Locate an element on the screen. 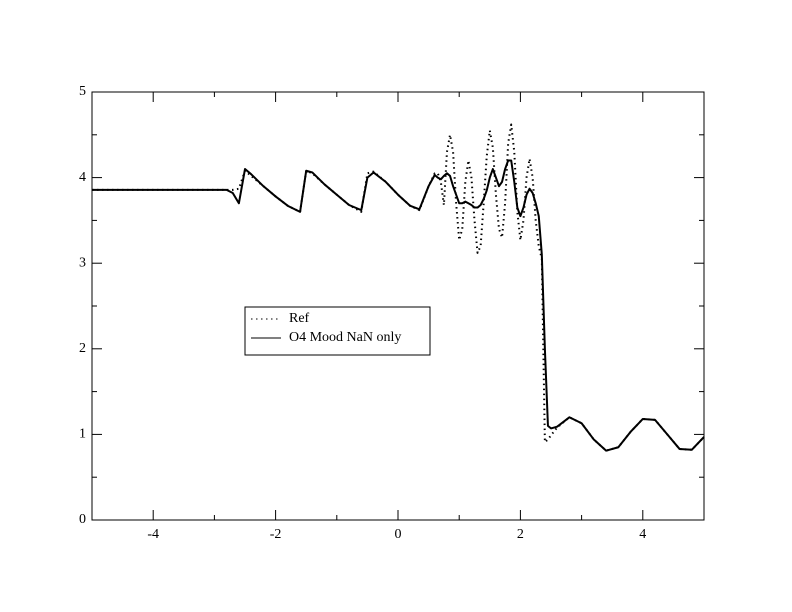 The height and width of the screenshot is (612, 792). y-tick-label: 0 is located at coordinates (82, 519).